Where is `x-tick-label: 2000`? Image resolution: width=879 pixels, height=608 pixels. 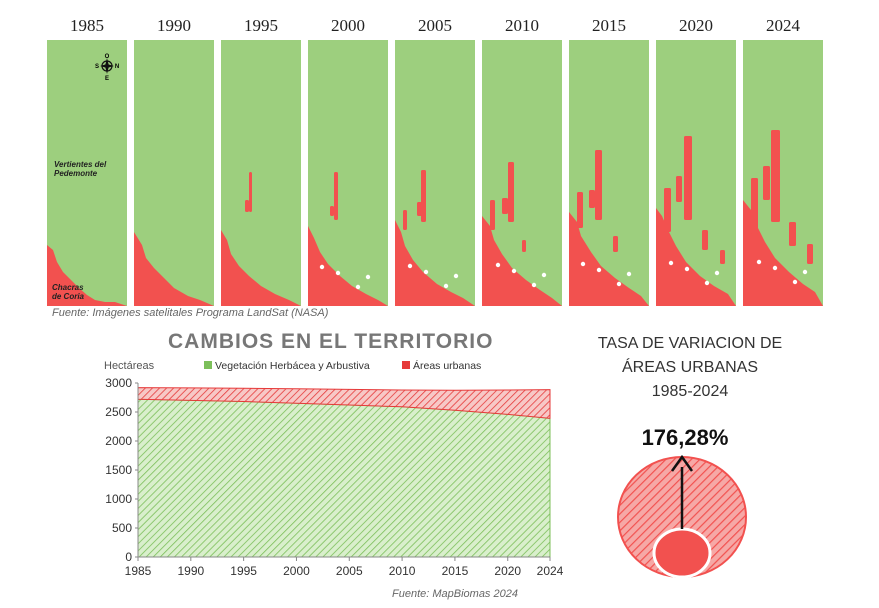 x-tick-label: 2000 is located at coordinates (296, 571).